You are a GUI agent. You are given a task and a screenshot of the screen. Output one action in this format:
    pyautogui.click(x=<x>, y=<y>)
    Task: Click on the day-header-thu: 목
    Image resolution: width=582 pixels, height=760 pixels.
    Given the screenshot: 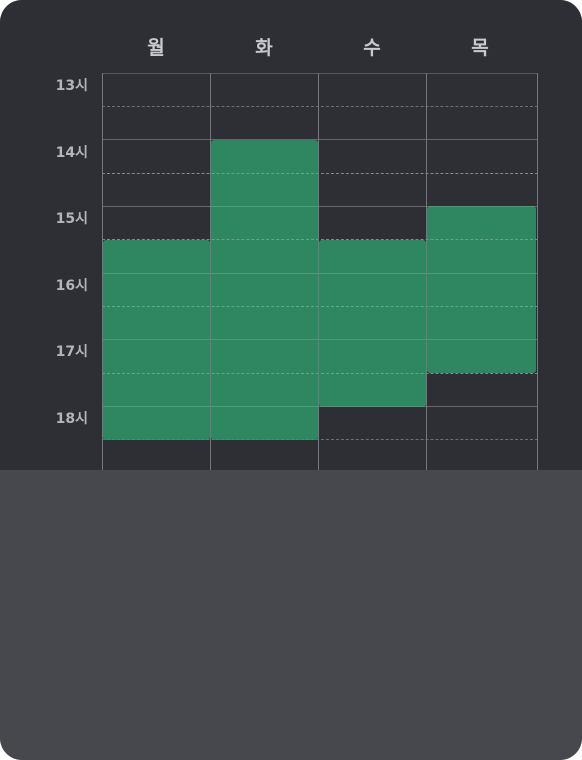 What is the action you would take?
    pyautogui.click(x=480, y=48)
    